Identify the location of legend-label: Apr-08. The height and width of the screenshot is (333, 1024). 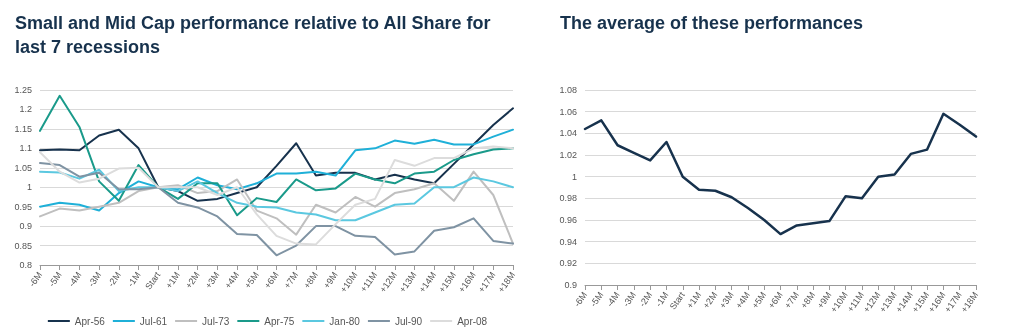
(472, 321).